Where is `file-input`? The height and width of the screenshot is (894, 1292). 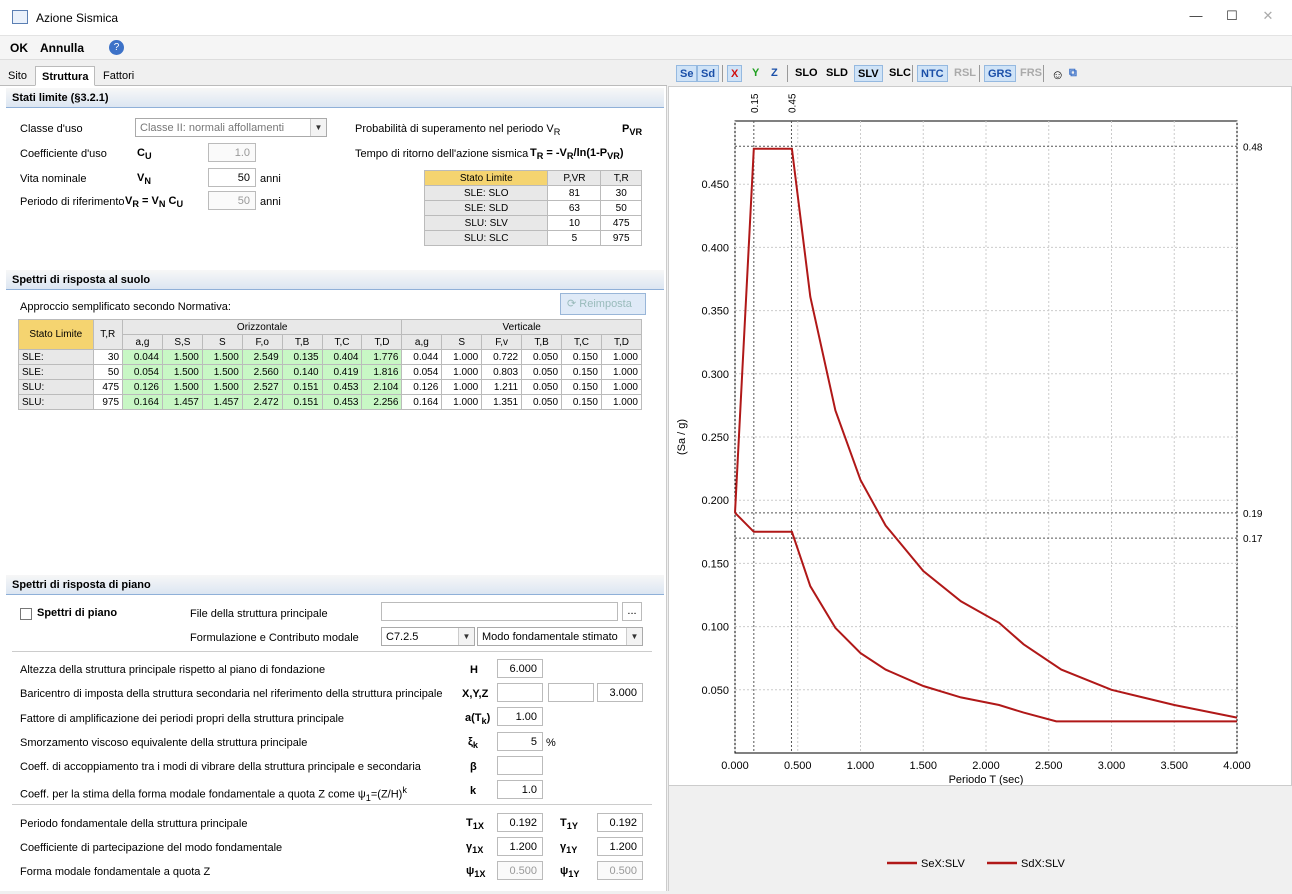
file-input is located at coordinates (499, 611).